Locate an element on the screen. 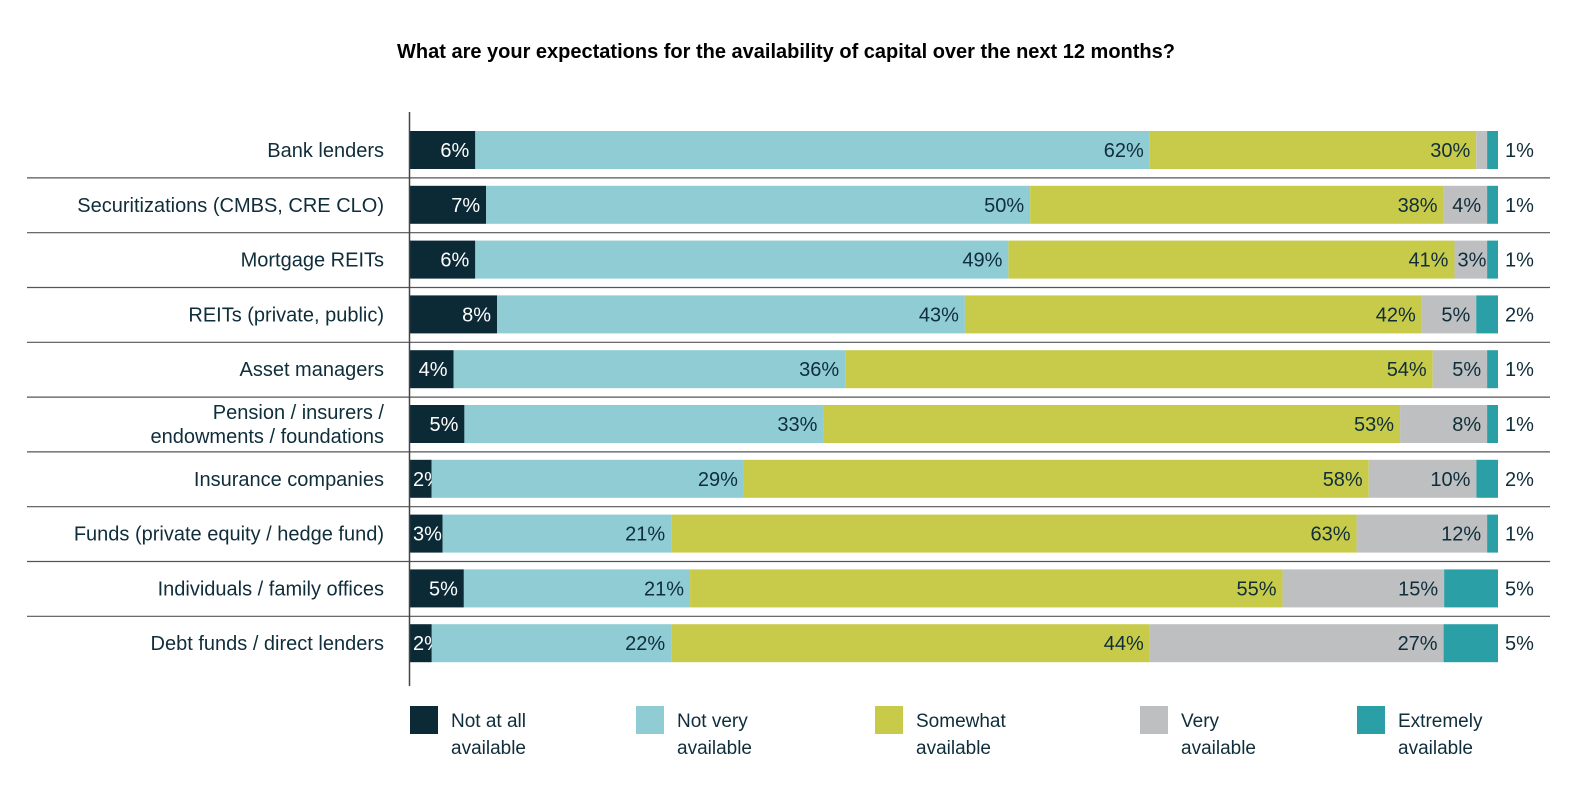  data-label: 36% is located at coordinates (819, 370).